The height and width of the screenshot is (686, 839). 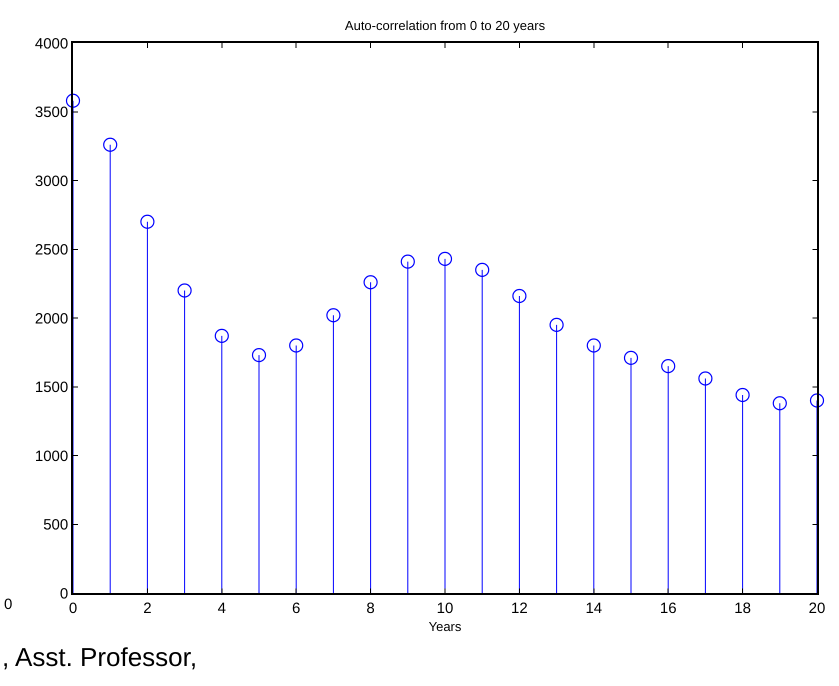 What do you see at coordinates (64, 593) in the screenshot?
I see `y-tick-label: 0` at bounding box center [64, 593].